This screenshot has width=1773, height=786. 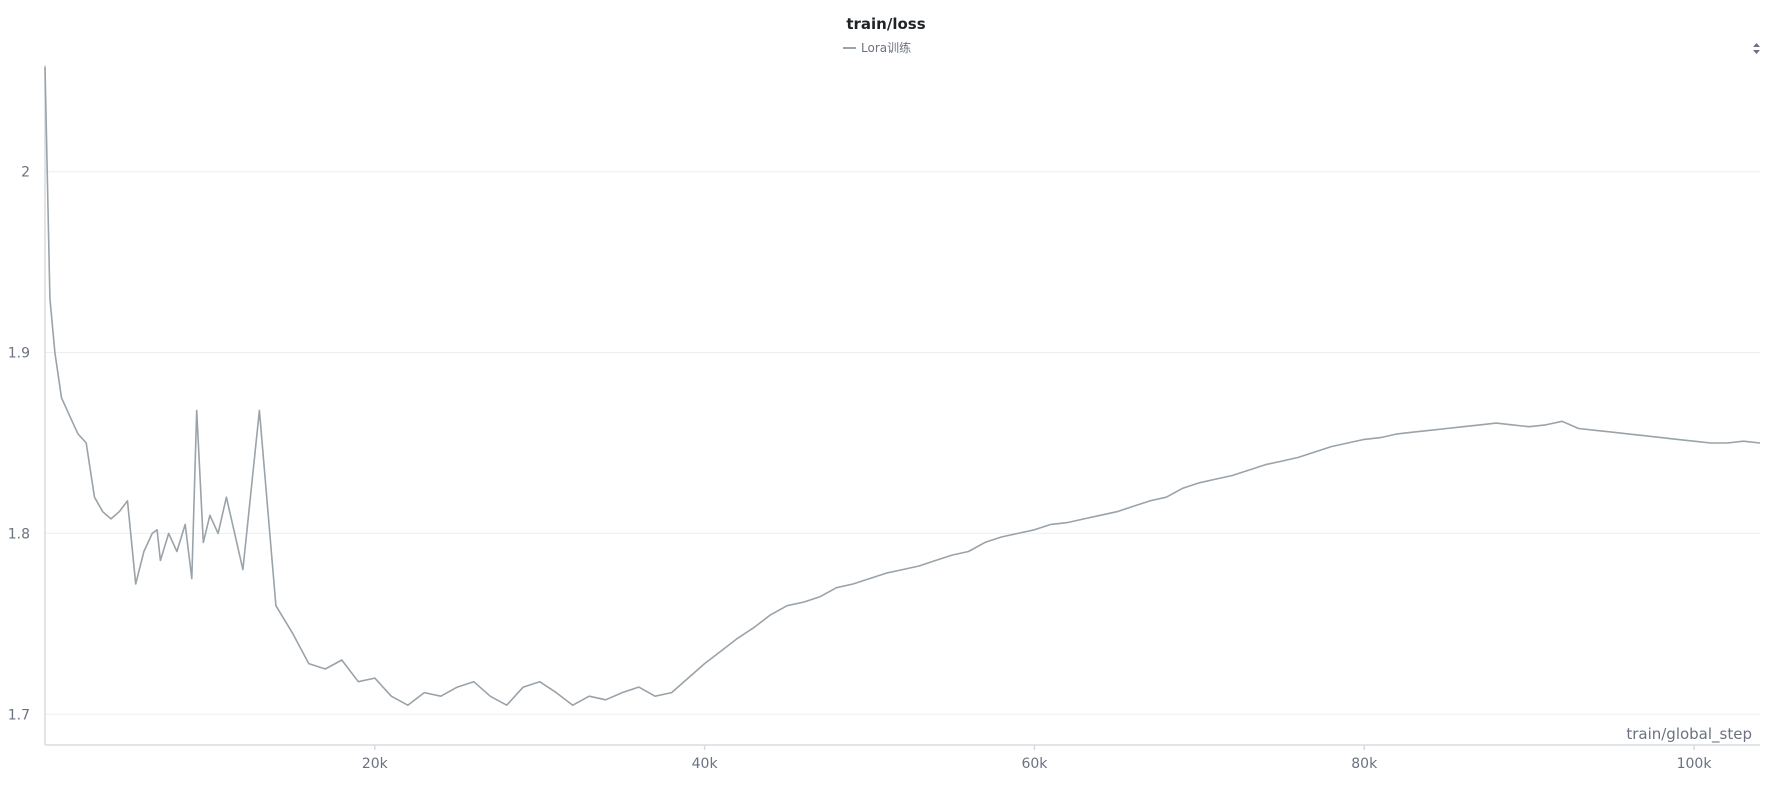 I want to click on sort-up-icon, so click(x=1756, y=45).